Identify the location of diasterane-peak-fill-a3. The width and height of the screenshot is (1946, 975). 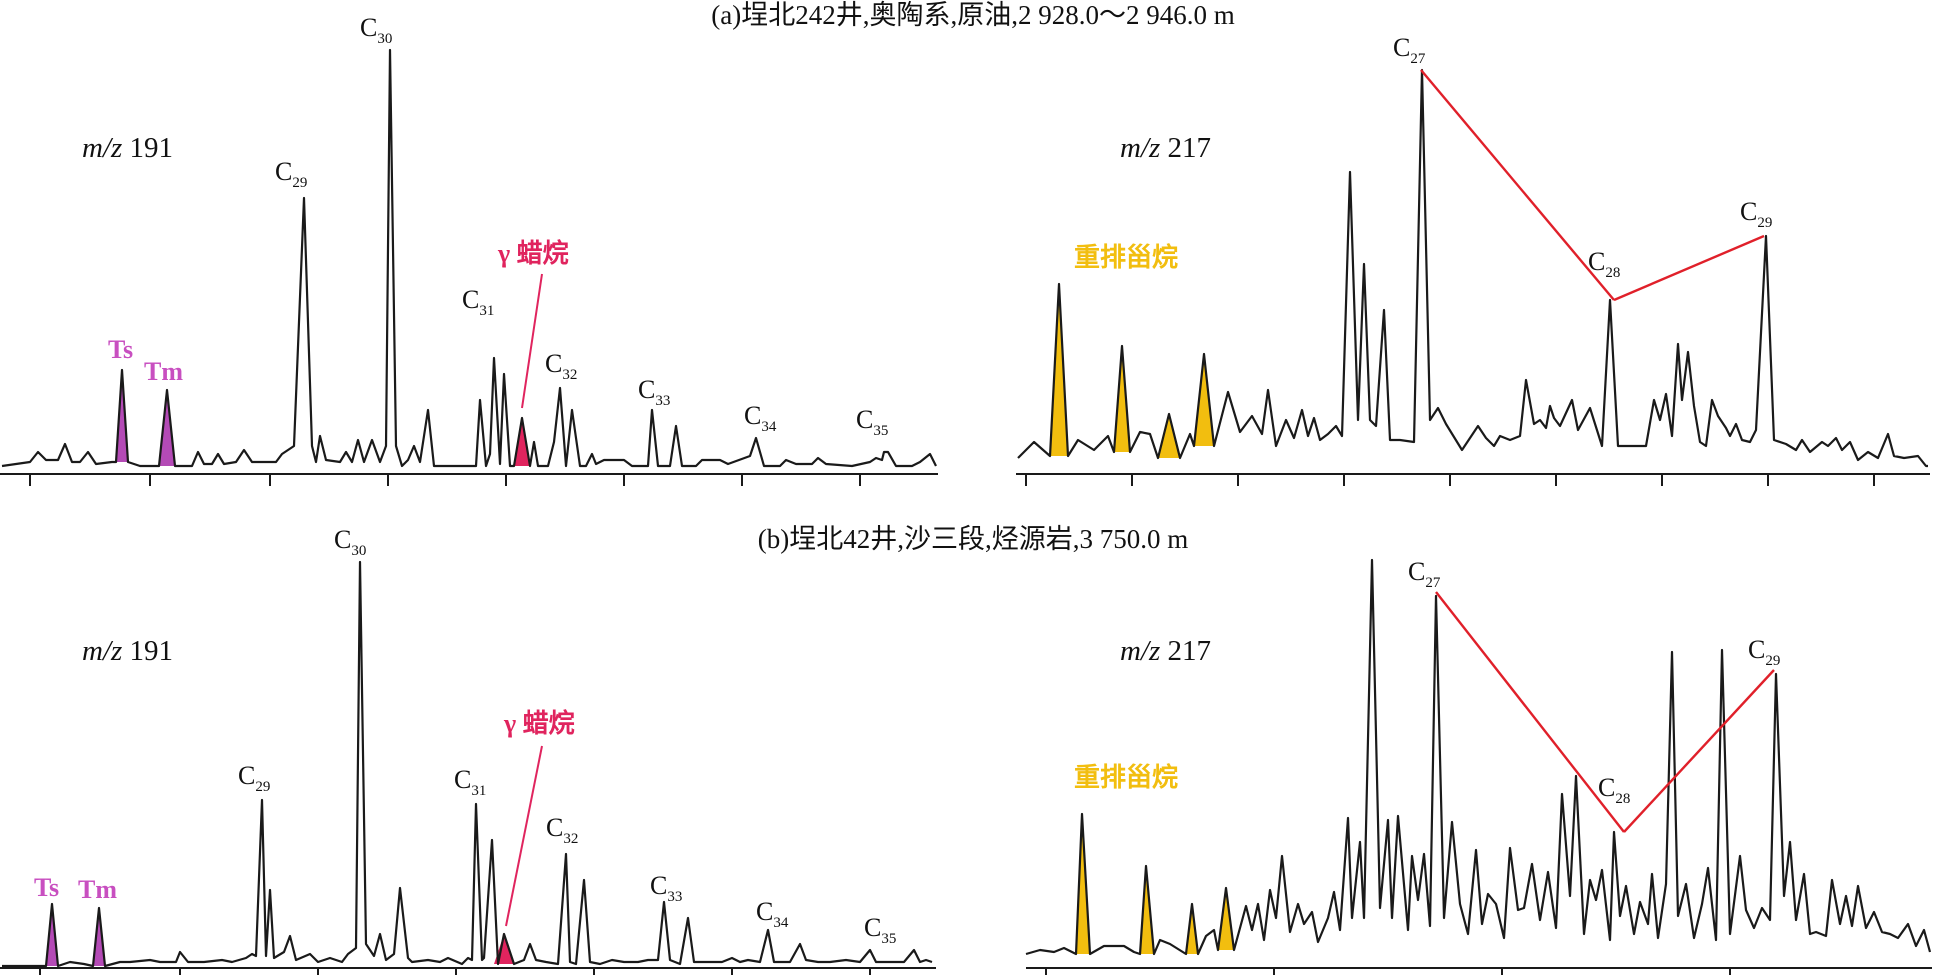
(1169, 436).